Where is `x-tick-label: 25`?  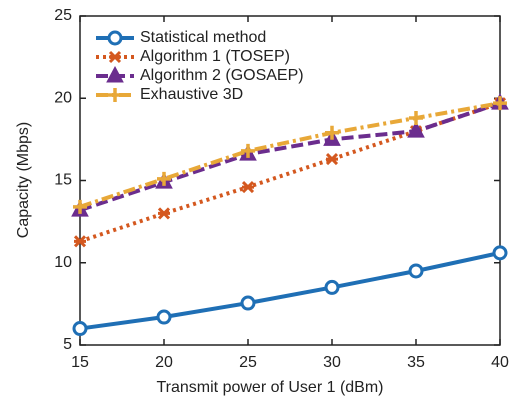 x-tick-label: 25 is located at coordinates (248, 362).